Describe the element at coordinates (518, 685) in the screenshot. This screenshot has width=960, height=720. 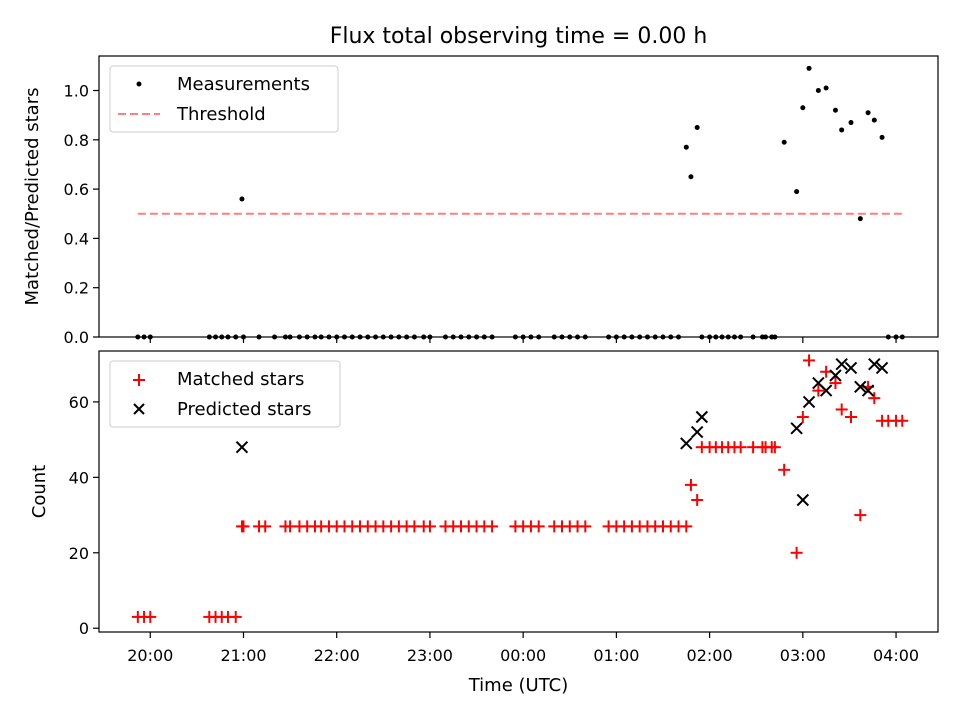
I see `x-axis-label: Time (UTC)` at that location.